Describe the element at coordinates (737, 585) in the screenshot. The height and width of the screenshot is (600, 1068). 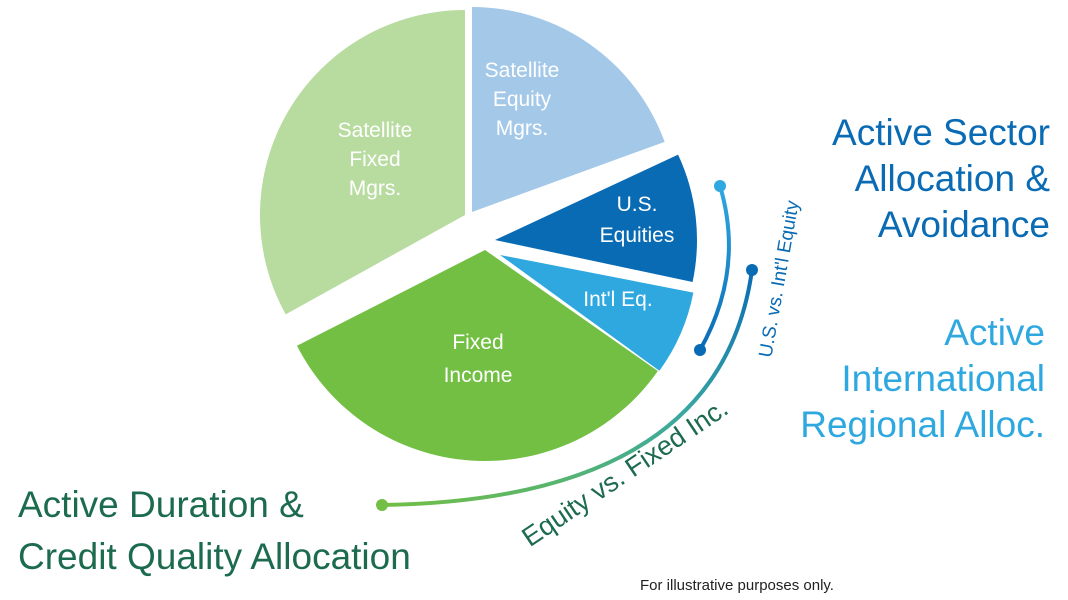
I see `footnote: For illustrative purposes only.` at that location.